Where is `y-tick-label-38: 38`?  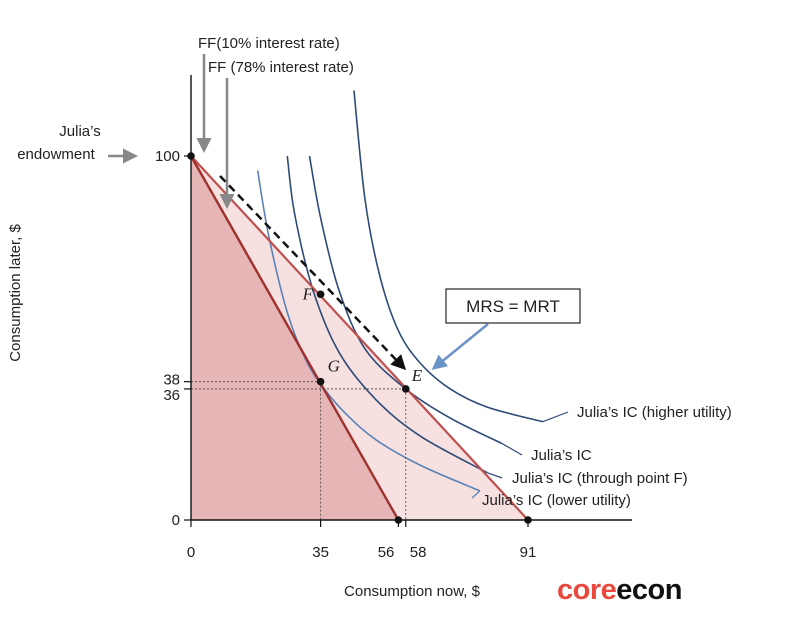 y-tick-label-38: 38 is located at coordinates (171, 380).